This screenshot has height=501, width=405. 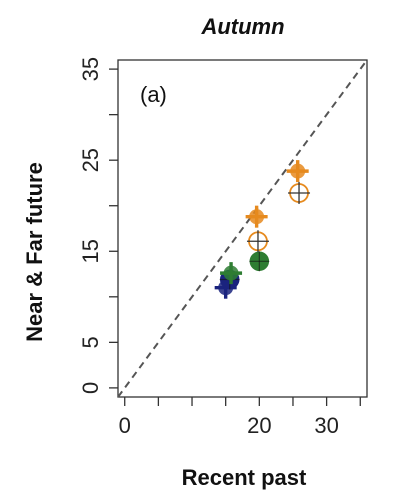 I want to click on y-axis-title: Near & Far future, so click(x=34, y=252).